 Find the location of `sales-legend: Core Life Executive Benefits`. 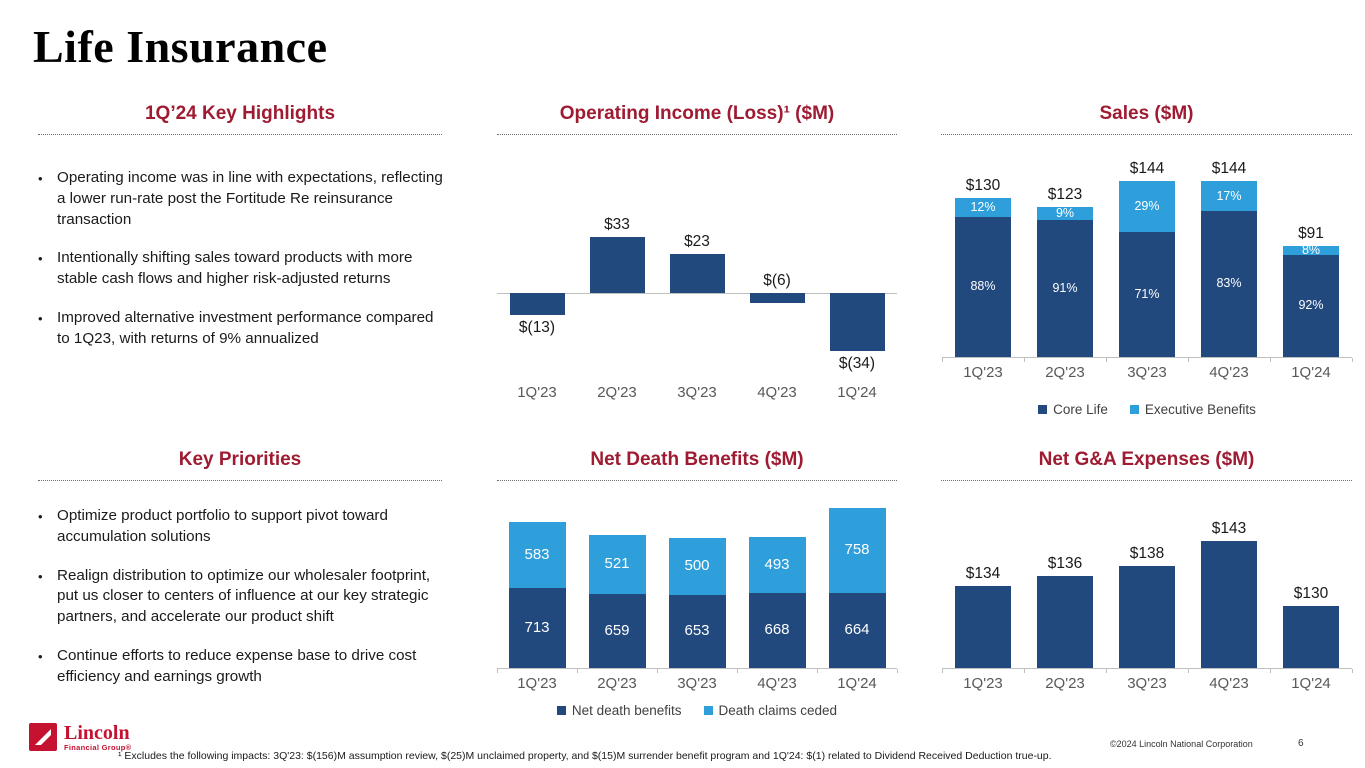

sales-legend: Core Life Executive Benefits is located at coordinates (1147, 409).